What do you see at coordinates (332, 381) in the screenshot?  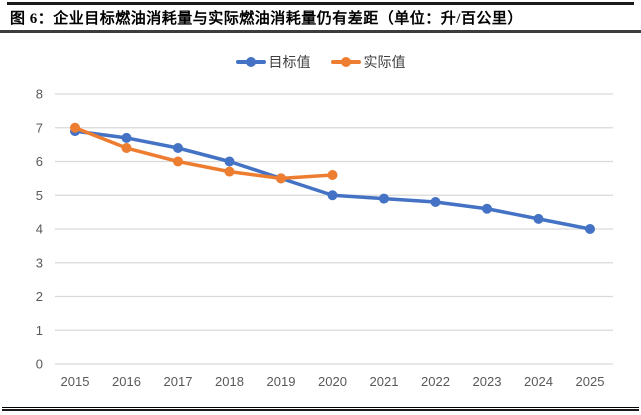 I see `x-axis-tick-label: 2020` at bounding box center [332, 381].